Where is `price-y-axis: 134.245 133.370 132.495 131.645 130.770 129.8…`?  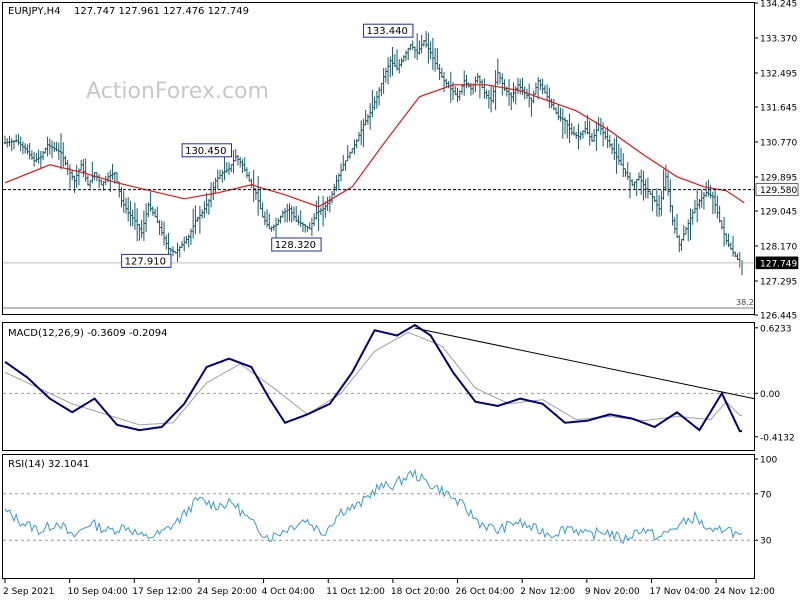 price-y-axis: 134.245 133.370 132.495 131.645 130.770 129.8… is located at coordinates (775, 161).